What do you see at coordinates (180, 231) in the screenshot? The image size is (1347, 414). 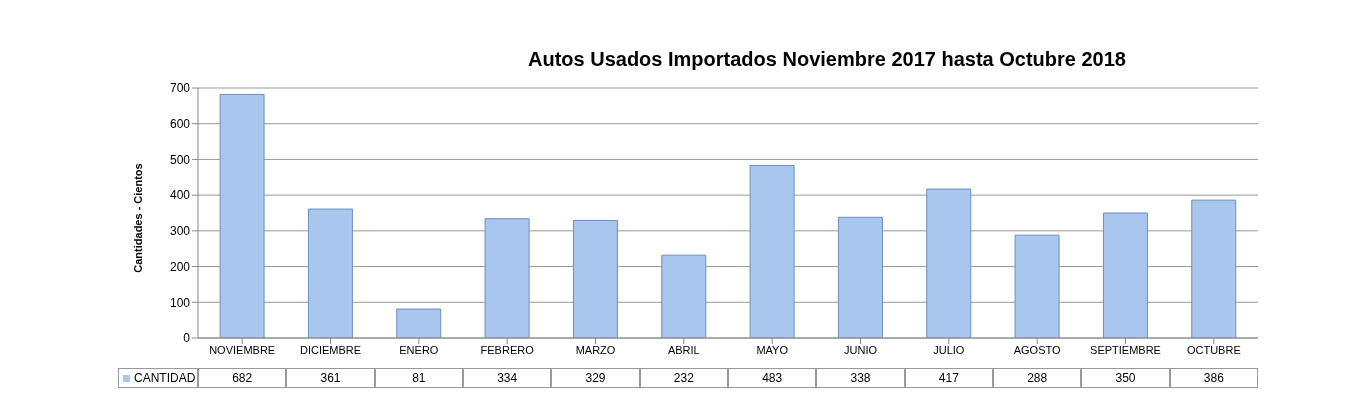 I see `y-tick-label: 300` at bounding box center [180, 231].